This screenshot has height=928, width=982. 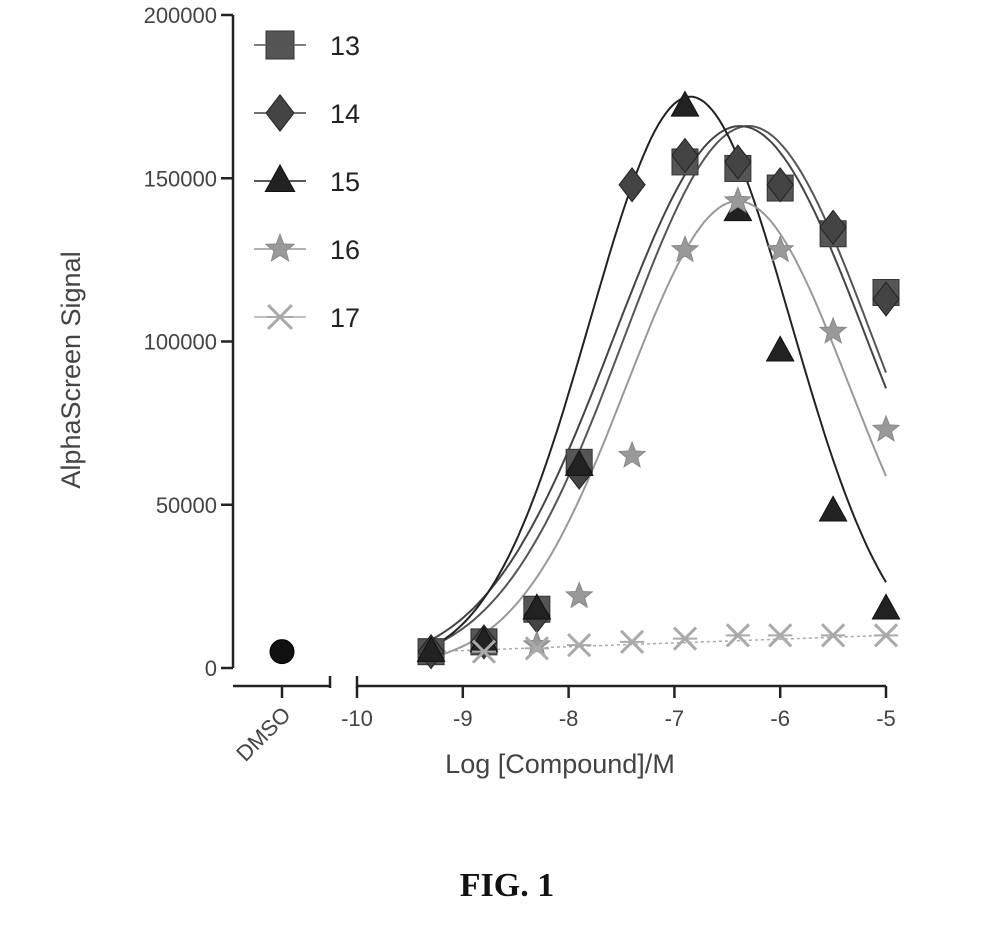 What do you see at coordinates (345, 318) in the screenshot?
I see `legend-label-17: 17` at bounding box center [345, 318].